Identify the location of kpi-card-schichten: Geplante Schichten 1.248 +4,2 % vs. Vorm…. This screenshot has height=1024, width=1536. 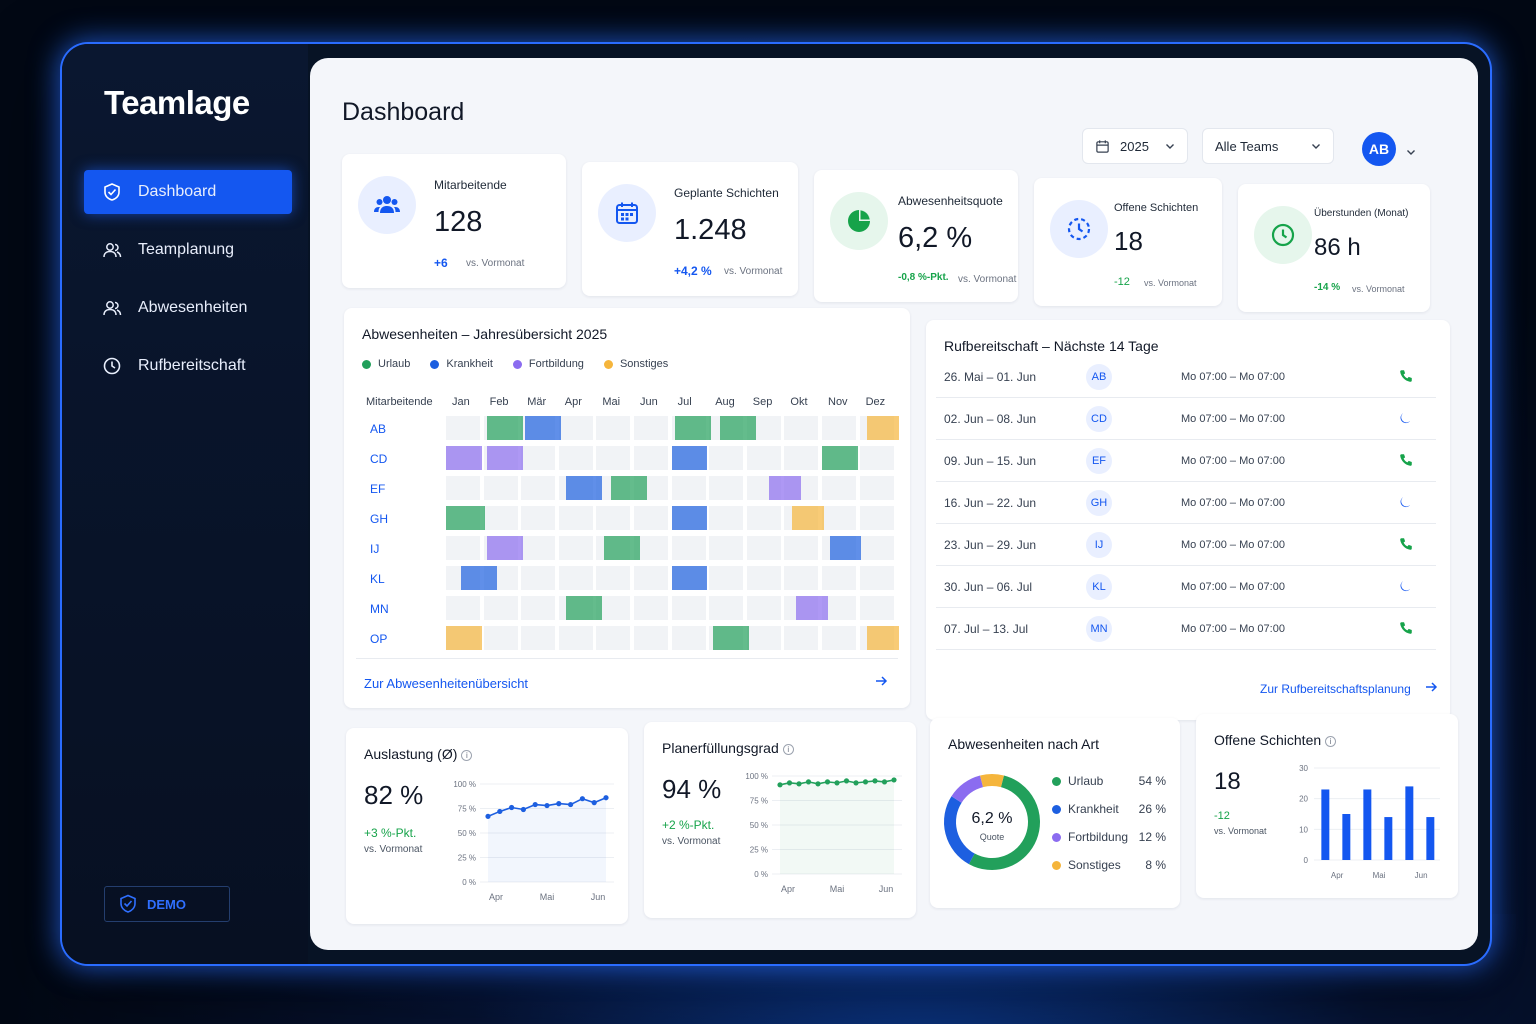
(690, 229).